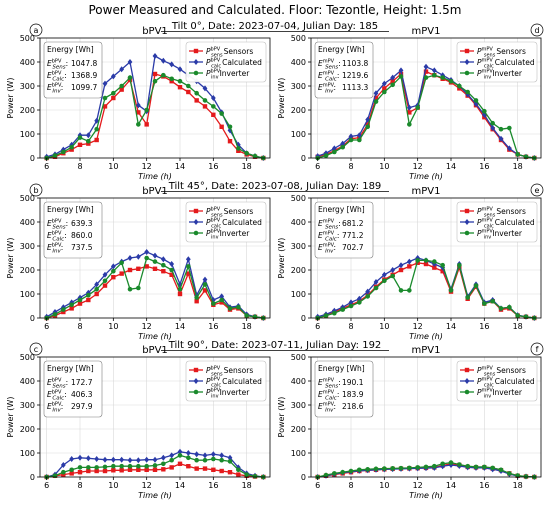 This screenshot has width=550, height=506. I want to click on panel-letter: a, so click(36, 30).